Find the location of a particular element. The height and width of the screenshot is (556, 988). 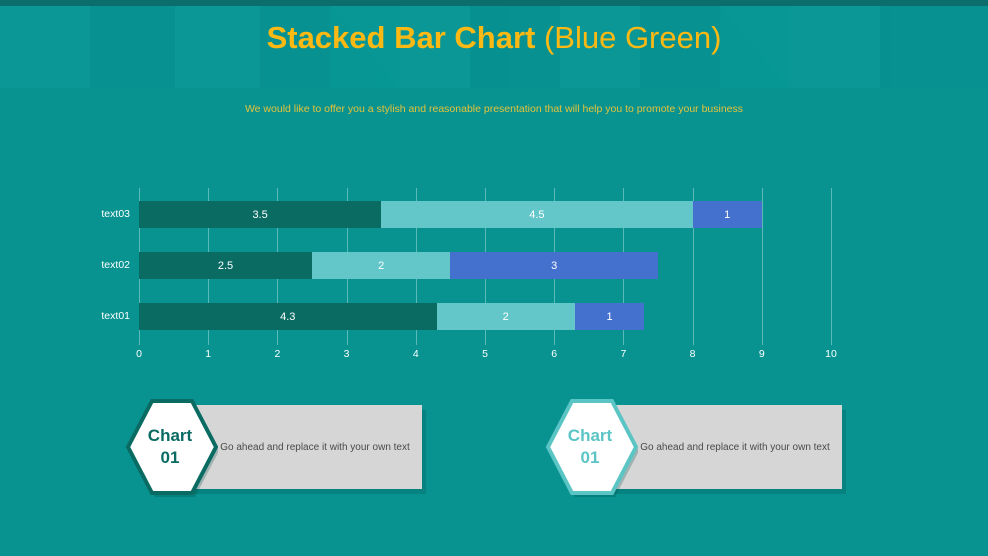

chart-x-tick-label: 4 is located at coordinates (415, 354).